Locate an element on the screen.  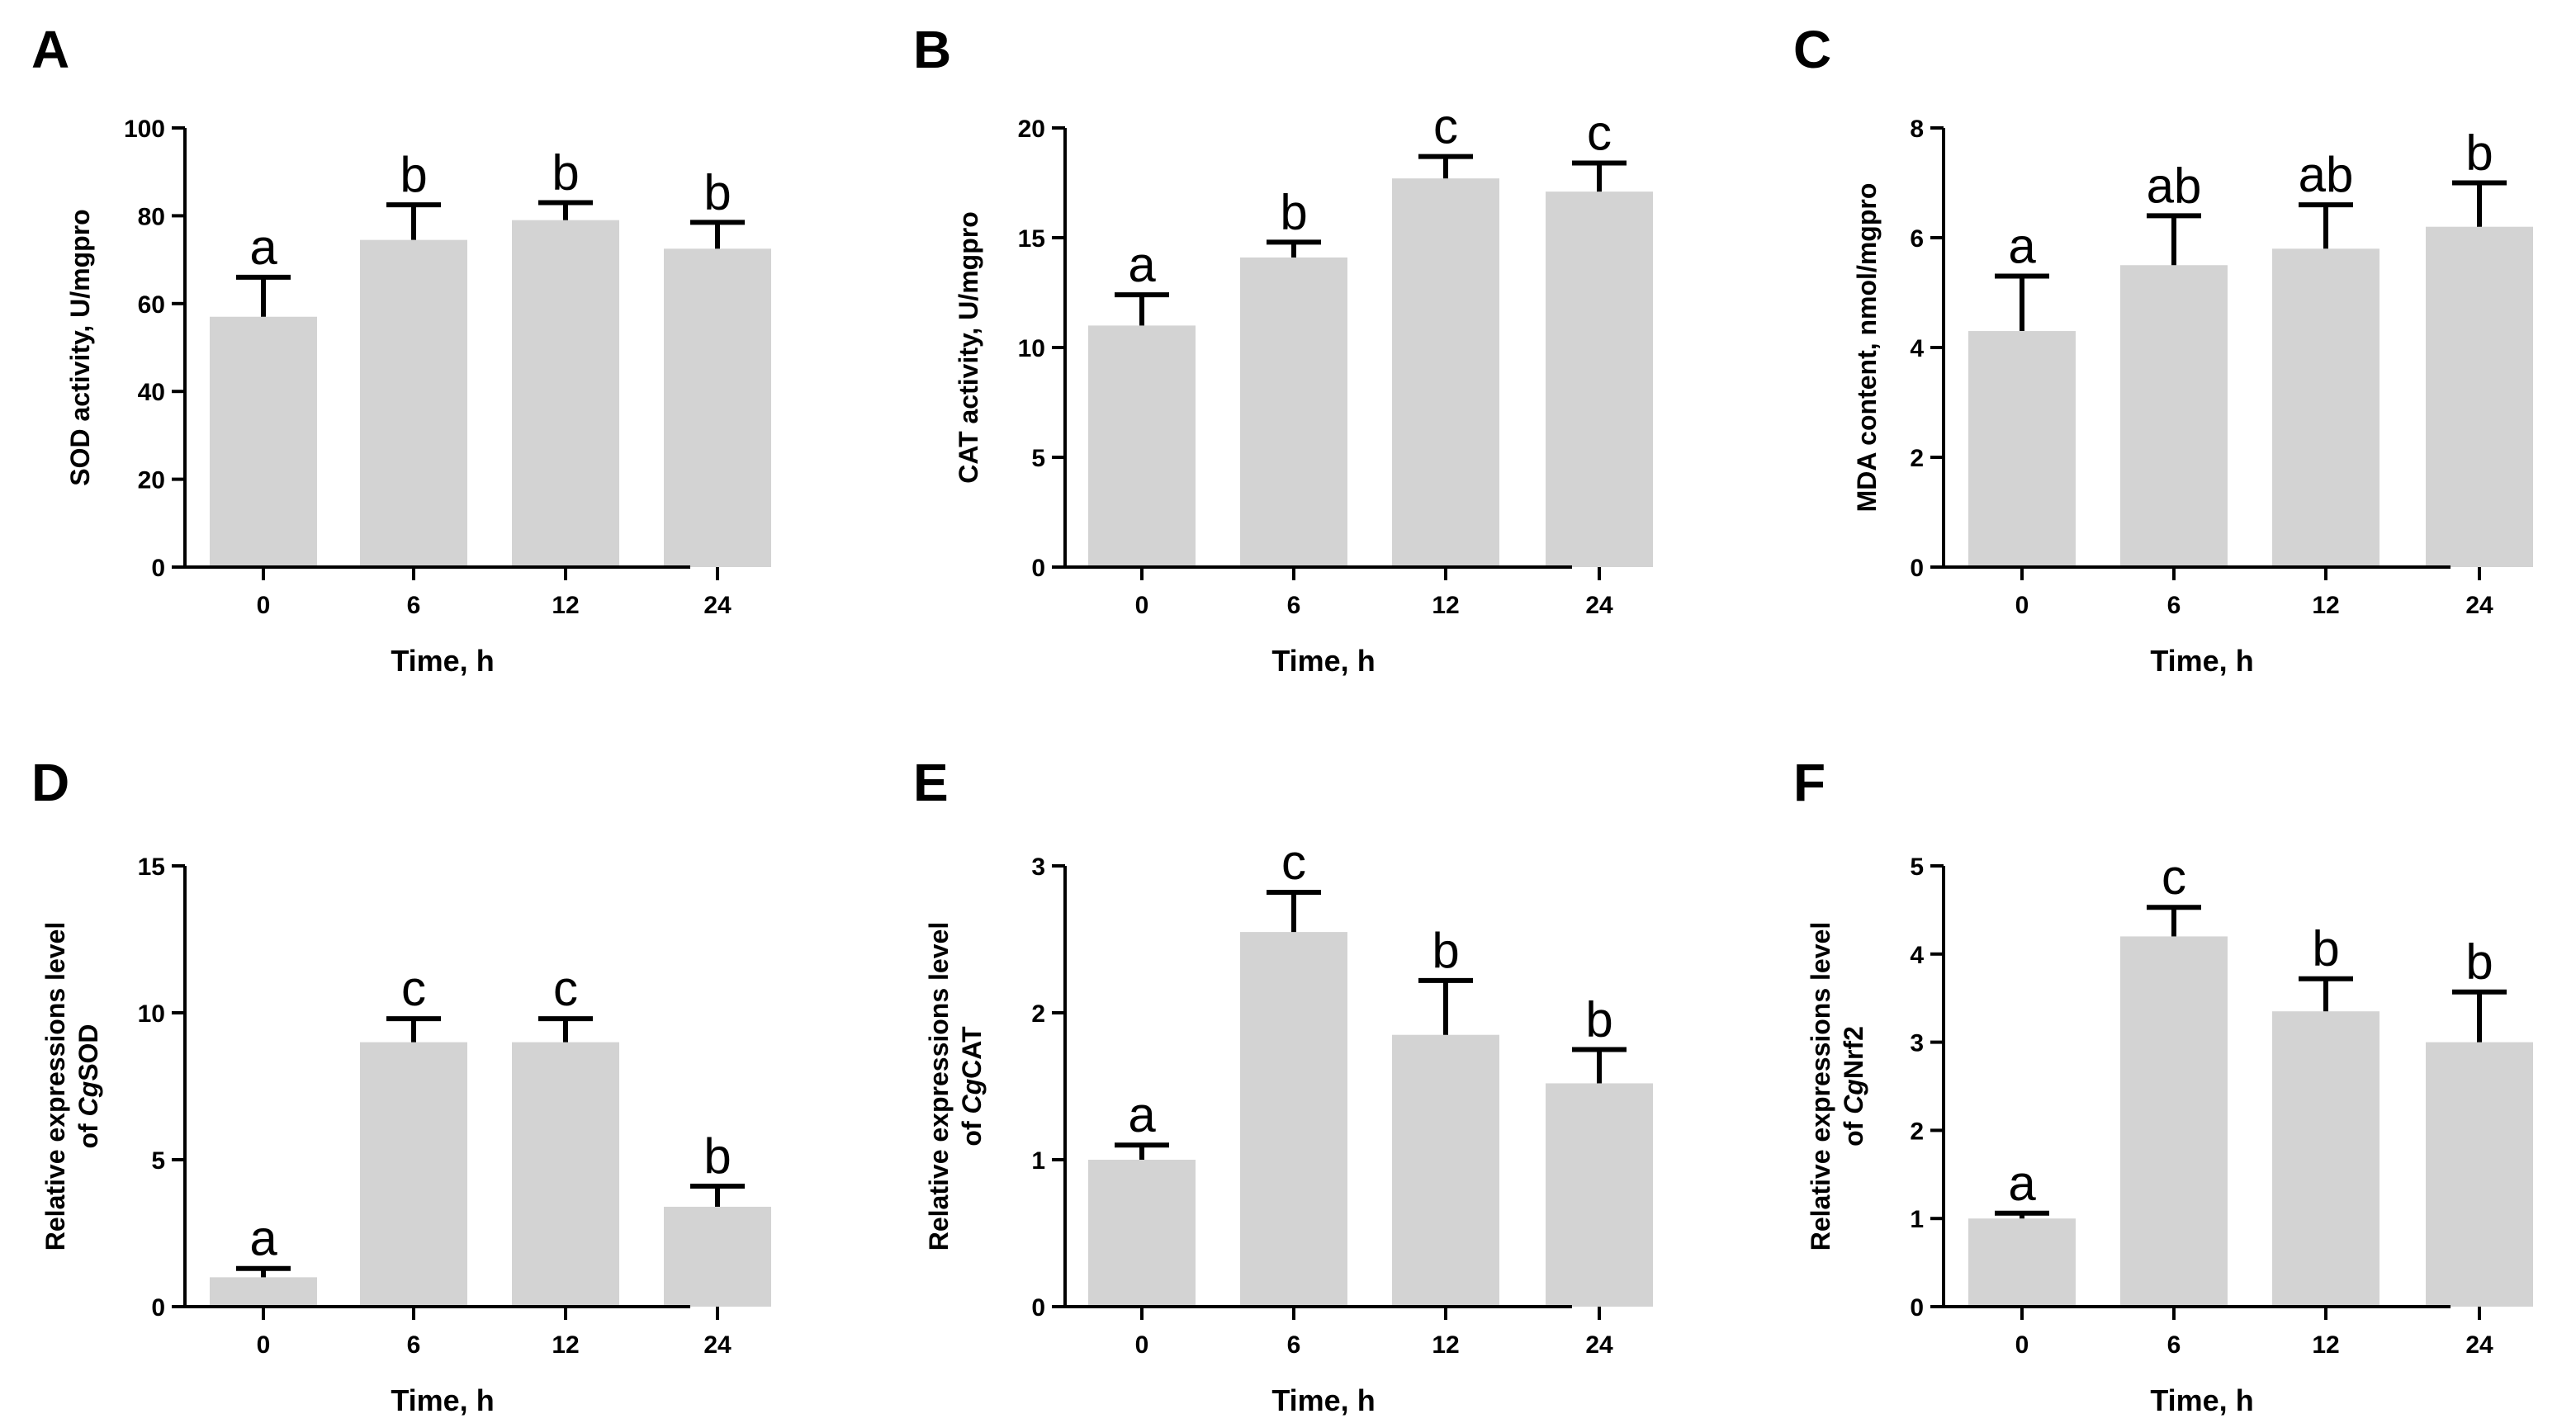
panel-d-significance-2: c is located at coordinates (565, 988).